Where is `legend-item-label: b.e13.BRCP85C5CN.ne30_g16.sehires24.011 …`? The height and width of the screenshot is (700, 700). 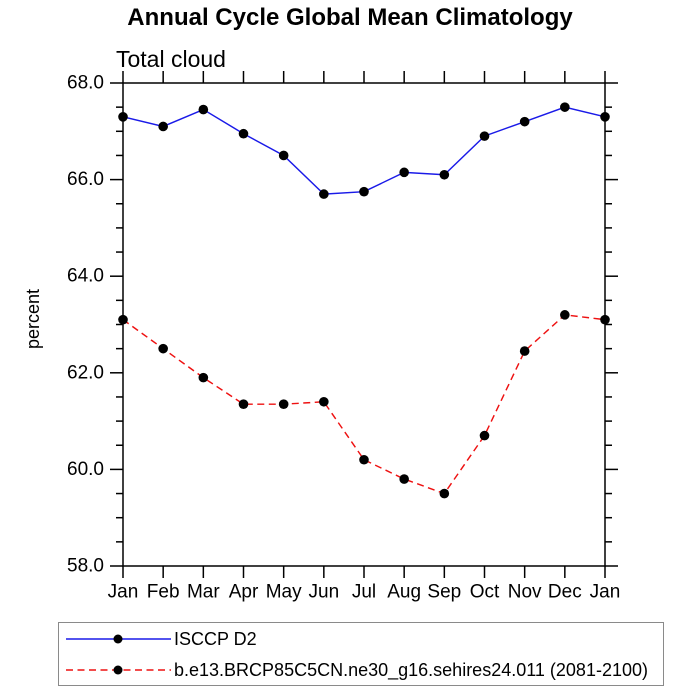 legend-item-label: b.e13.BRCP85C5CN.ne30_g16.sehires24.011 … is located at coordinates (411, 669).